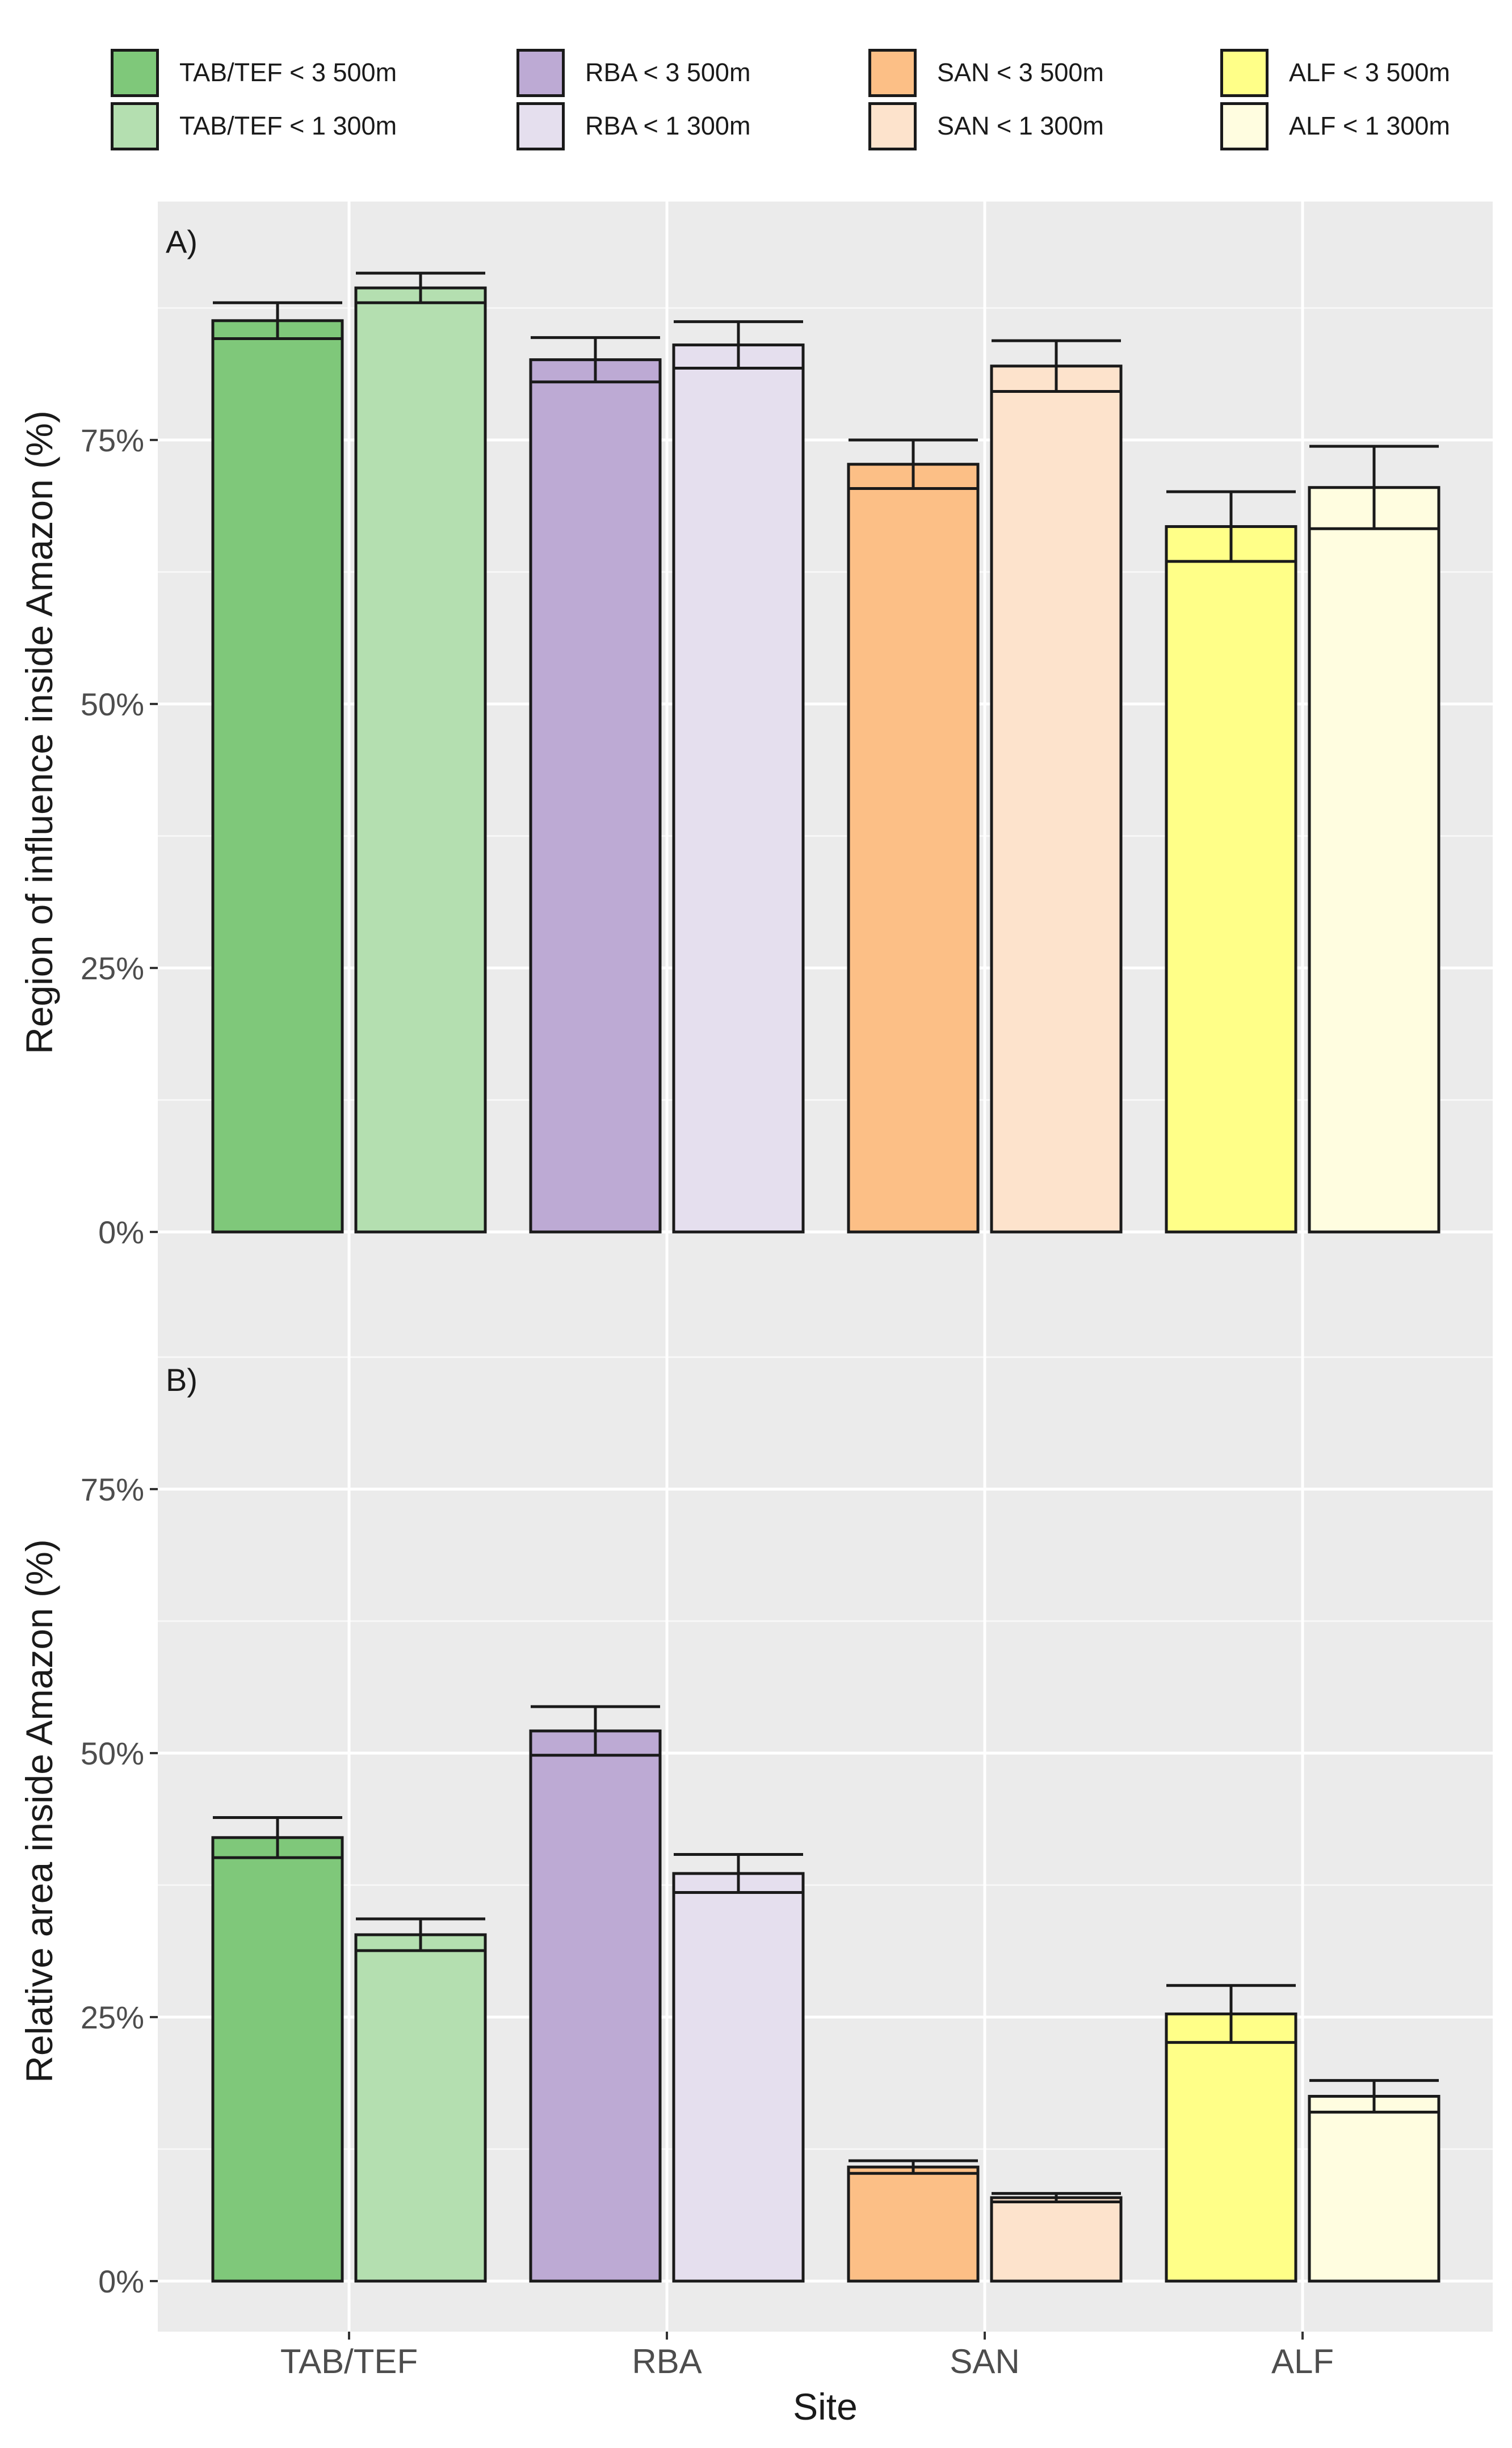 The width and height of the screenshot is (1512, 2448). What do you see at coordinates (668, 72) in the screenshot?
I see `legend-label: RBA < 3 500m` at bounding box center [668, 72].